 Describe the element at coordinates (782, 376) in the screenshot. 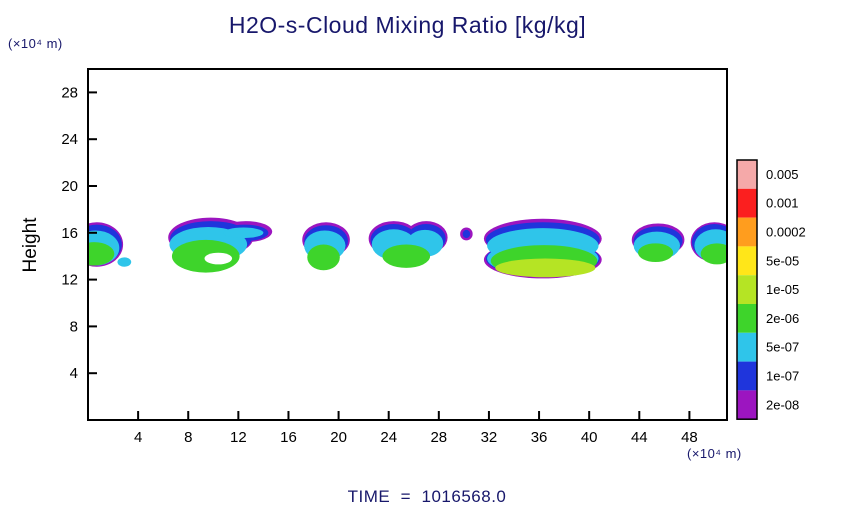

I see `colorbar-label: 1e-07` at that location.